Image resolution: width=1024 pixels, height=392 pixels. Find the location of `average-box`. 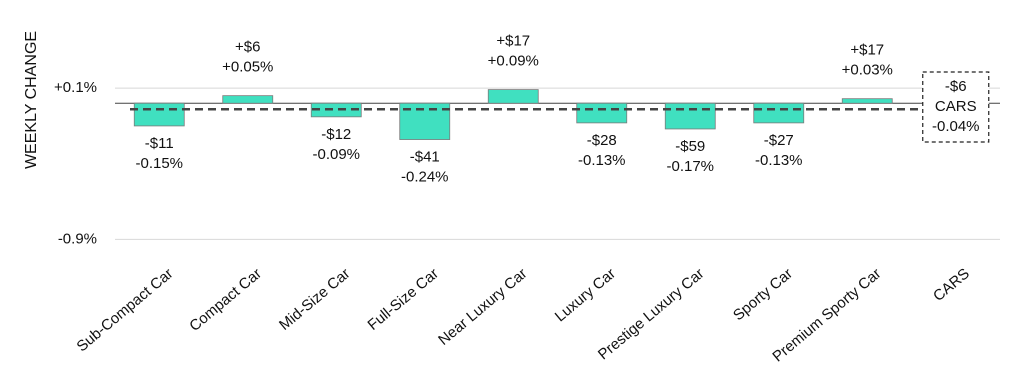

average-box is located at coordinates (956, 107).